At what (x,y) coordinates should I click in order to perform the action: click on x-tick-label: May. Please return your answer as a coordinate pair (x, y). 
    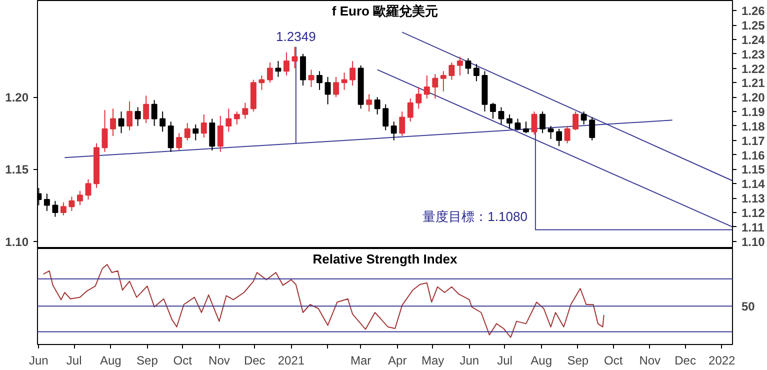
    Looking at the image, I should click on (432, 361).